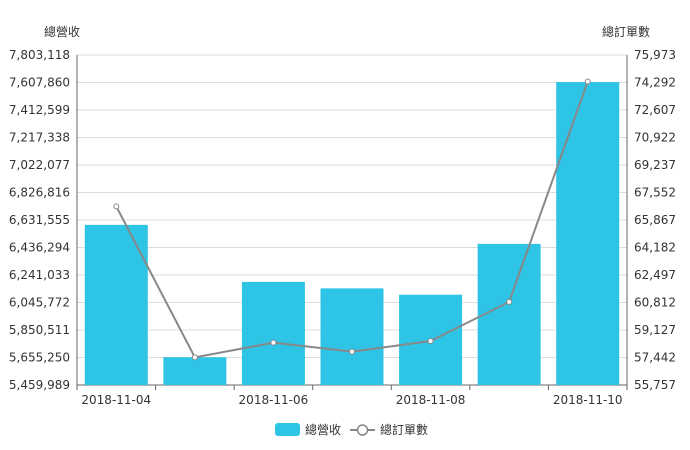 The height and width of the screenshot is (450, 690). Describe the element at coordinates (655, 220) in the screenshot. I see `right-axis-tick-label: 65,867` at that location.